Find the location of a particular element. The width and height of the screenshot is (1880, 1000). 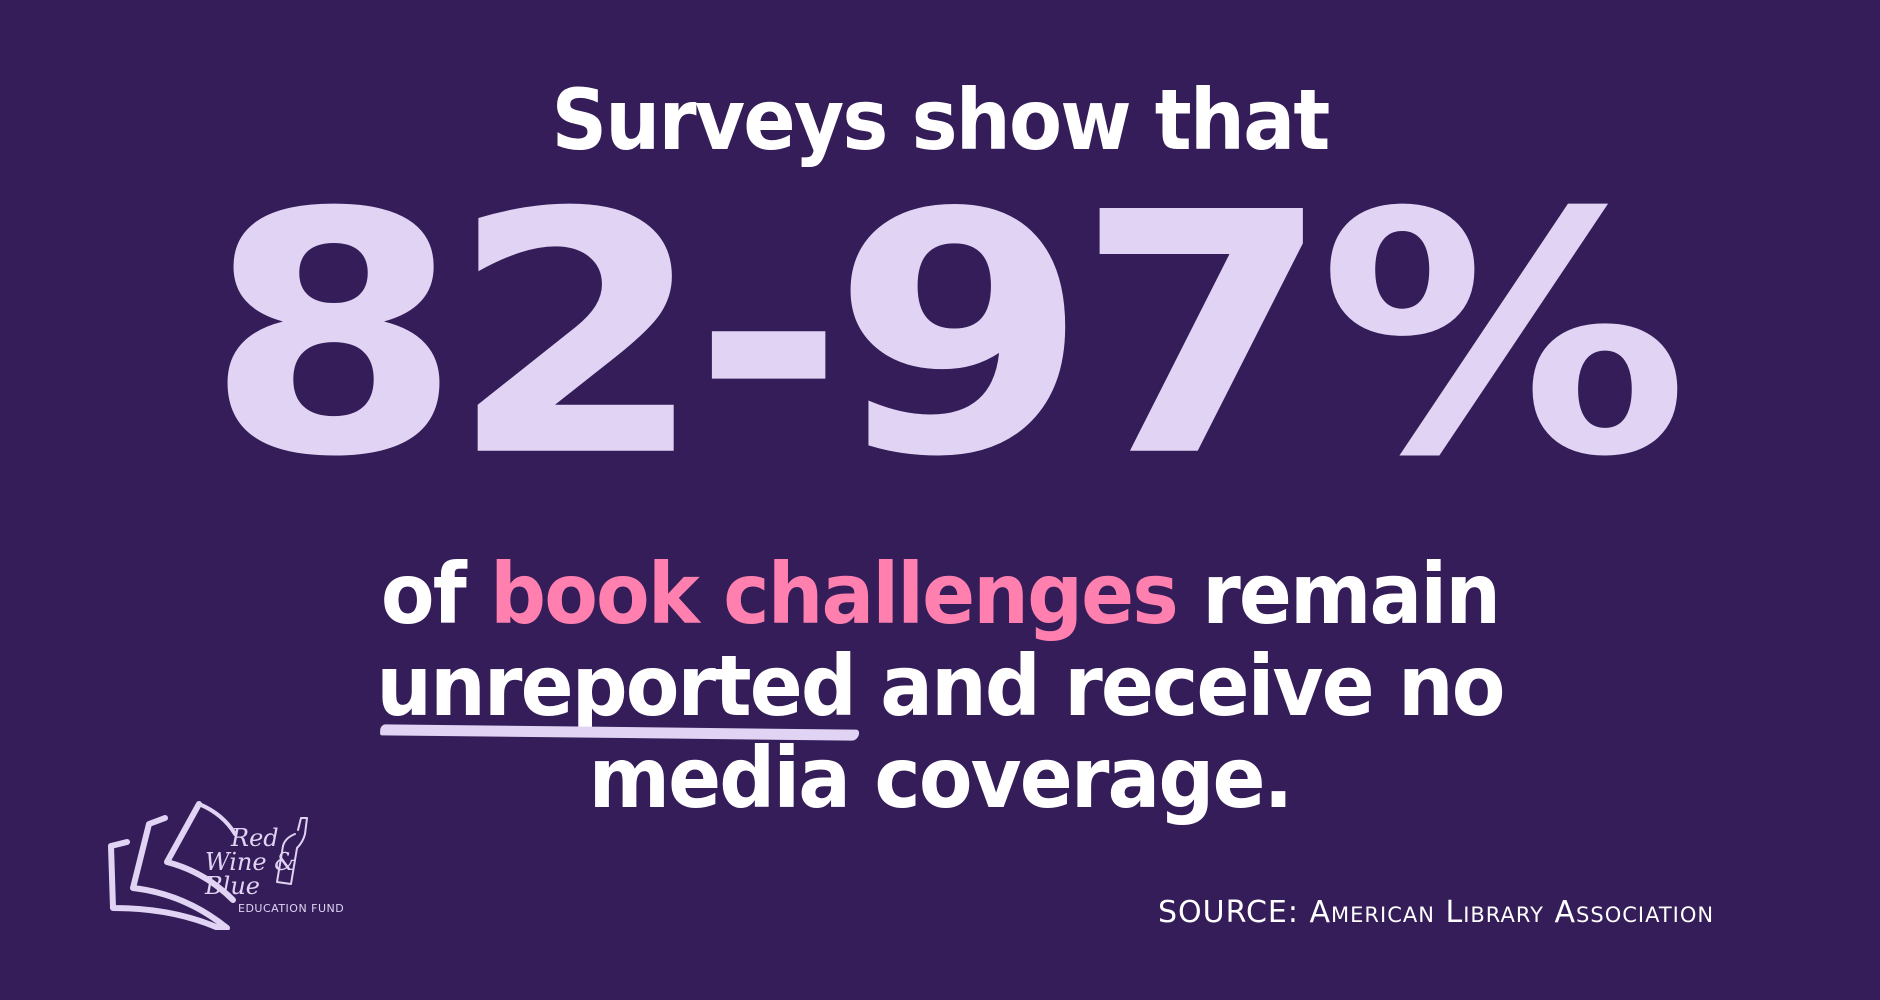

logo-wordmark: Red Wine & Blue is located at coordinates (280, 862).